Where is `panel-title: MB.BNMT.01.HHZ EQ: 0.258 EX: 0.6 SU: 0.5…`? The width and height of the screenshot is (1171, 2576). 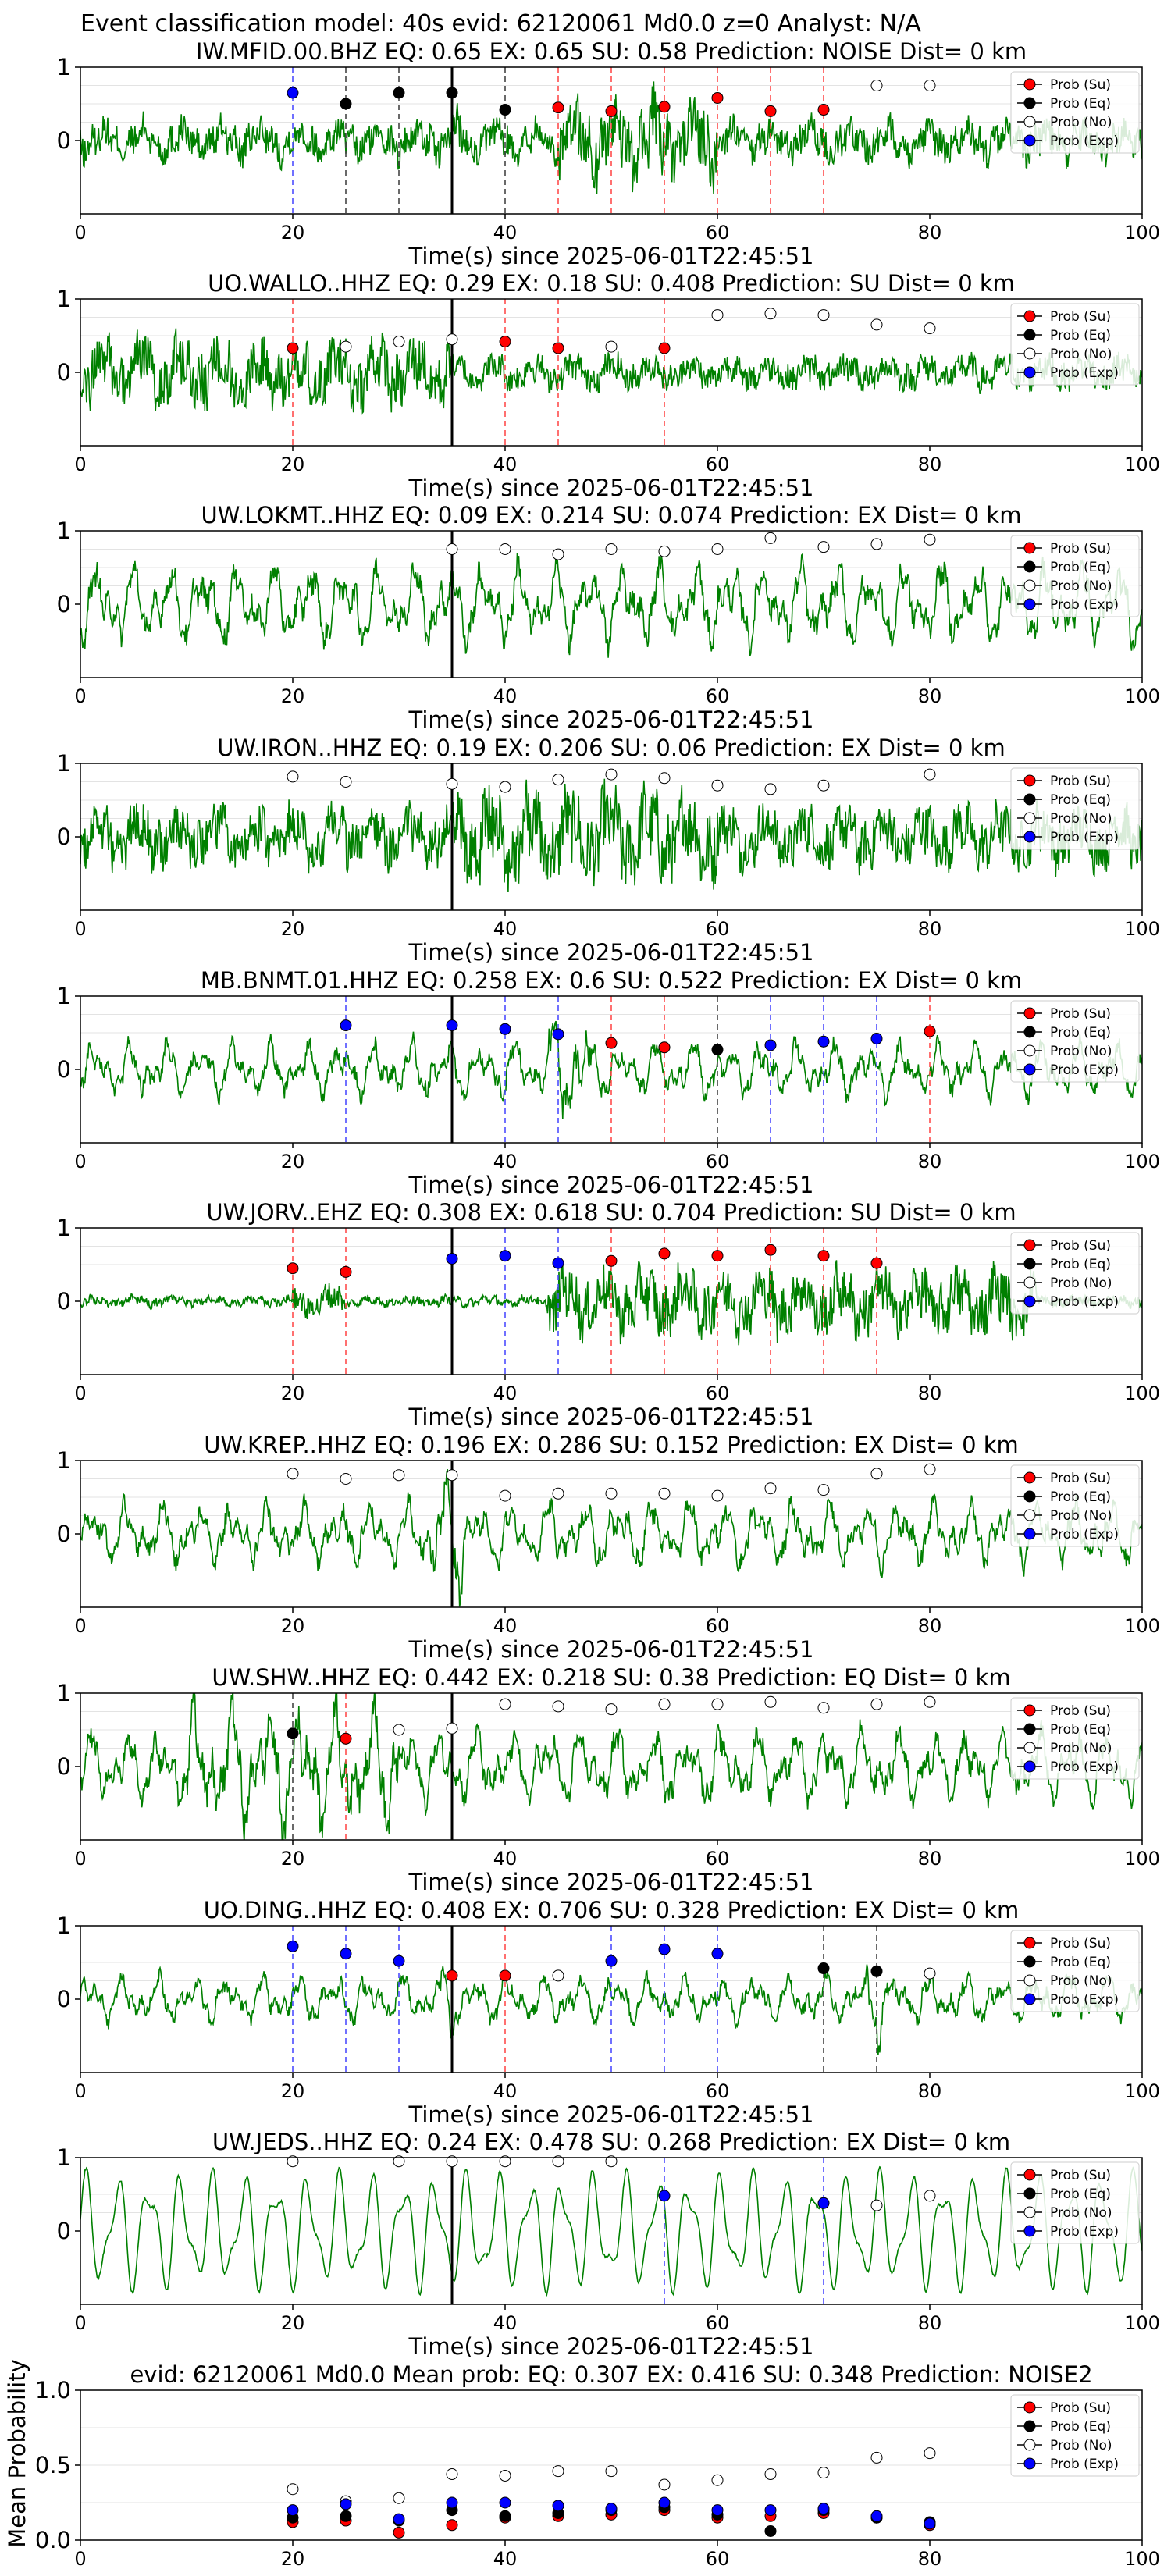
panel-title: MB.BNMT.01.HHZ EQ: 0.258 EX: 0.6 SU: 0.5… is located at coordinates (611, 980).